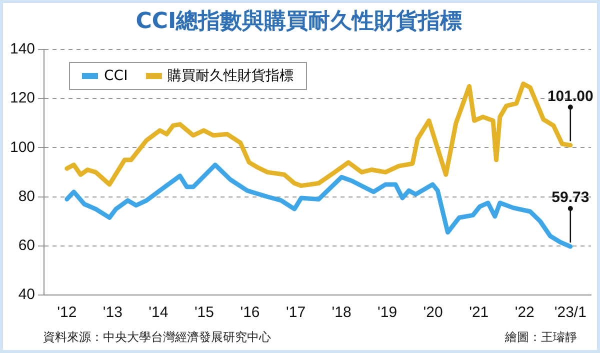 The height and width of the screenshot is (353, 600). What do you see at coordinates (204, 313) in the screenshot?
I see `x-tick-label: '15` at bounding box center [204, 313].